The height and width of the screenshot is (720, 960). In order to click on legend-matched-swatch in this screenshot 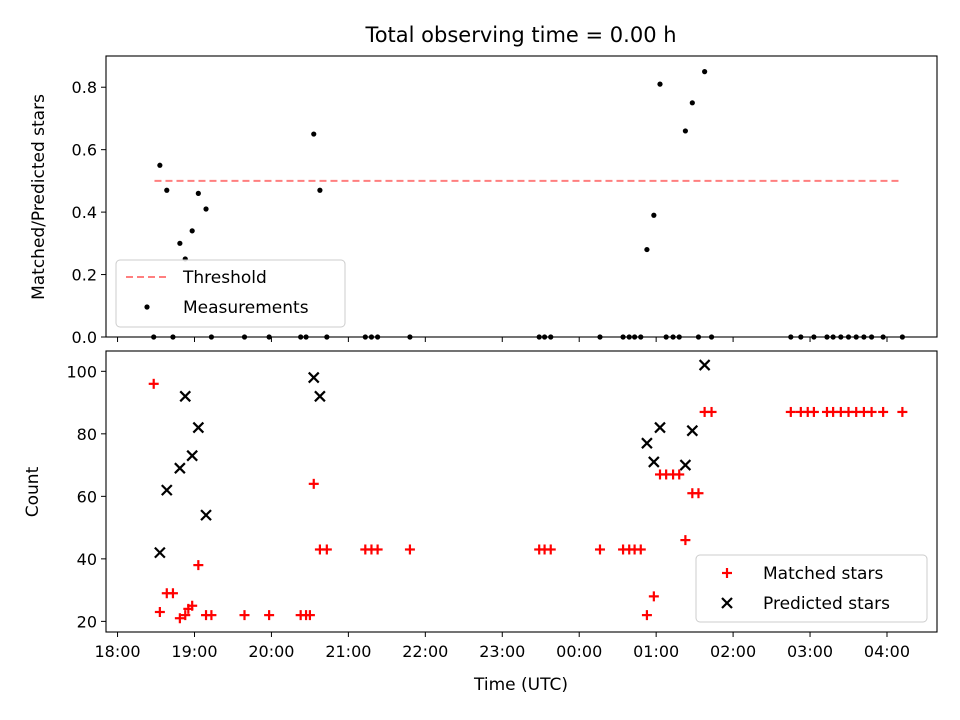, I will do `click(727, 573)`.